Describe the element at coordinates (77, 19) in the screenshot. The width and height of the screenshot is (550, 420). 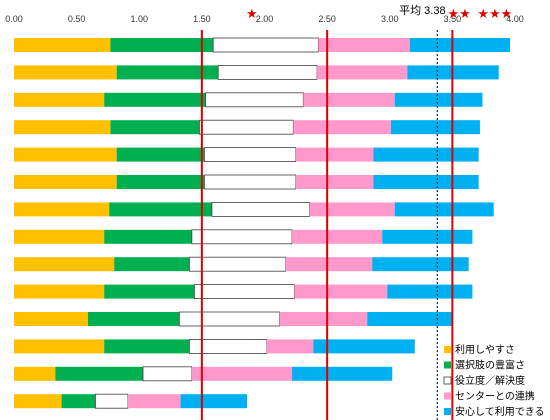
I see `x-tick-label: 0.50` at that location.